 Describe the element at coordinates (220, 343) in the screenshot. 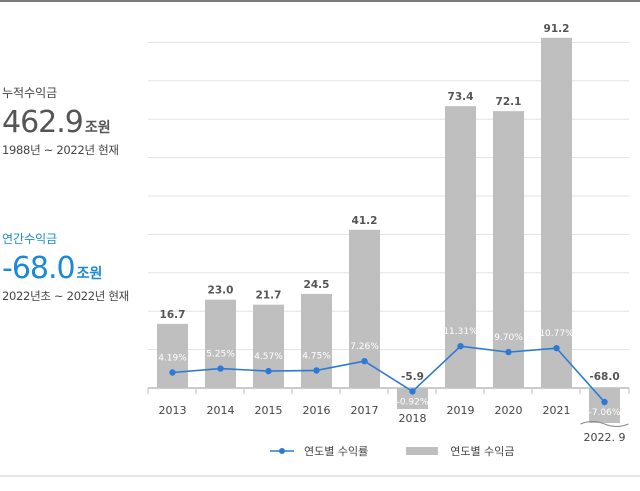

I see `bar-2014` at that location.